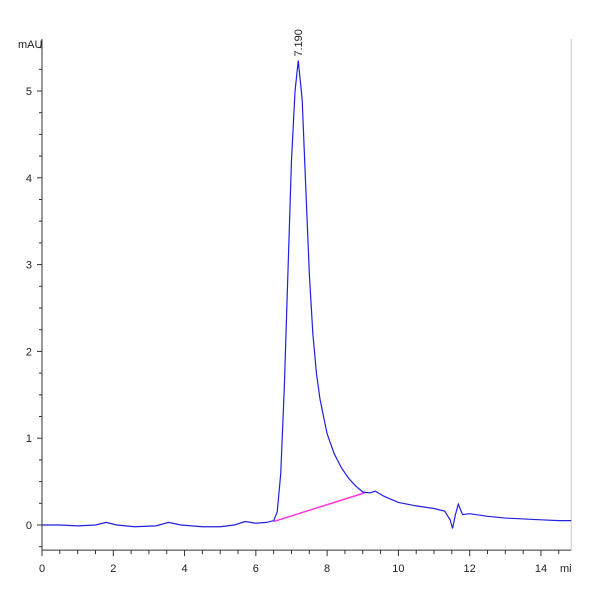  Describe the element at coordinates (319, 507) in the screenshot. I see `integration-baseline` at that location.